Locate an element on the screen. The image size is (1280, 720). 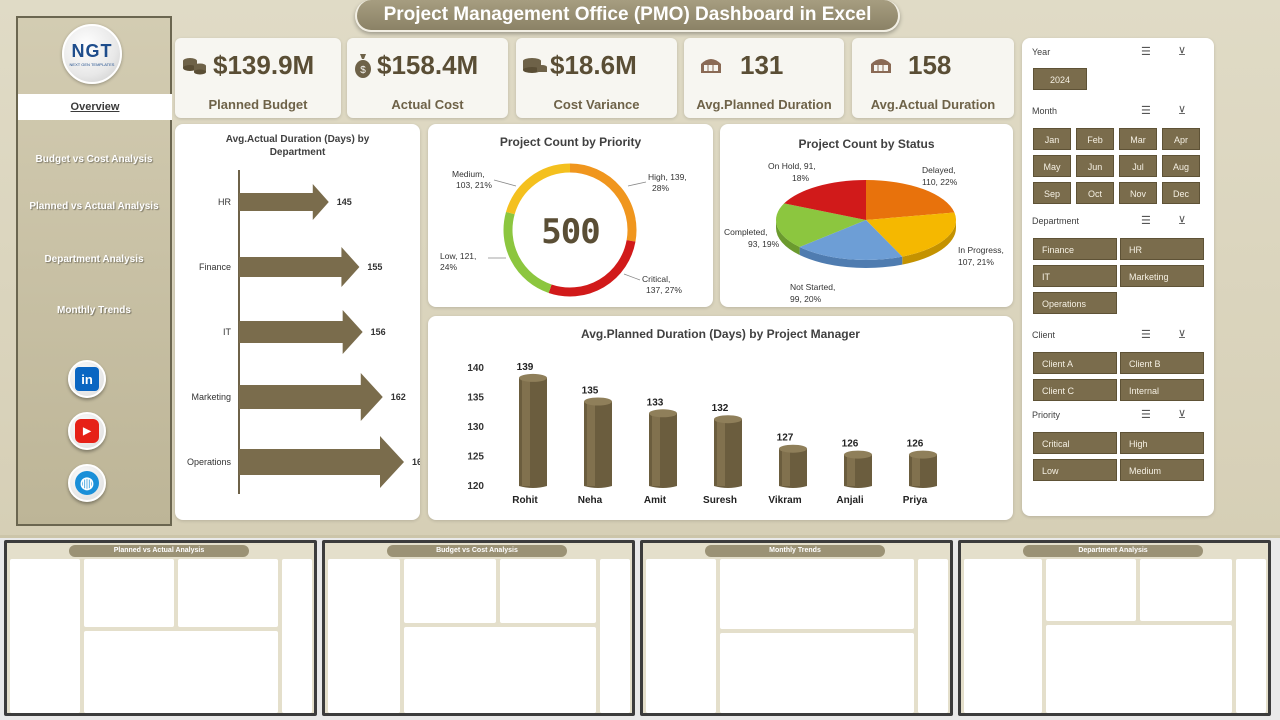
slicer-item: Low is located at coordinates (1075, 470).